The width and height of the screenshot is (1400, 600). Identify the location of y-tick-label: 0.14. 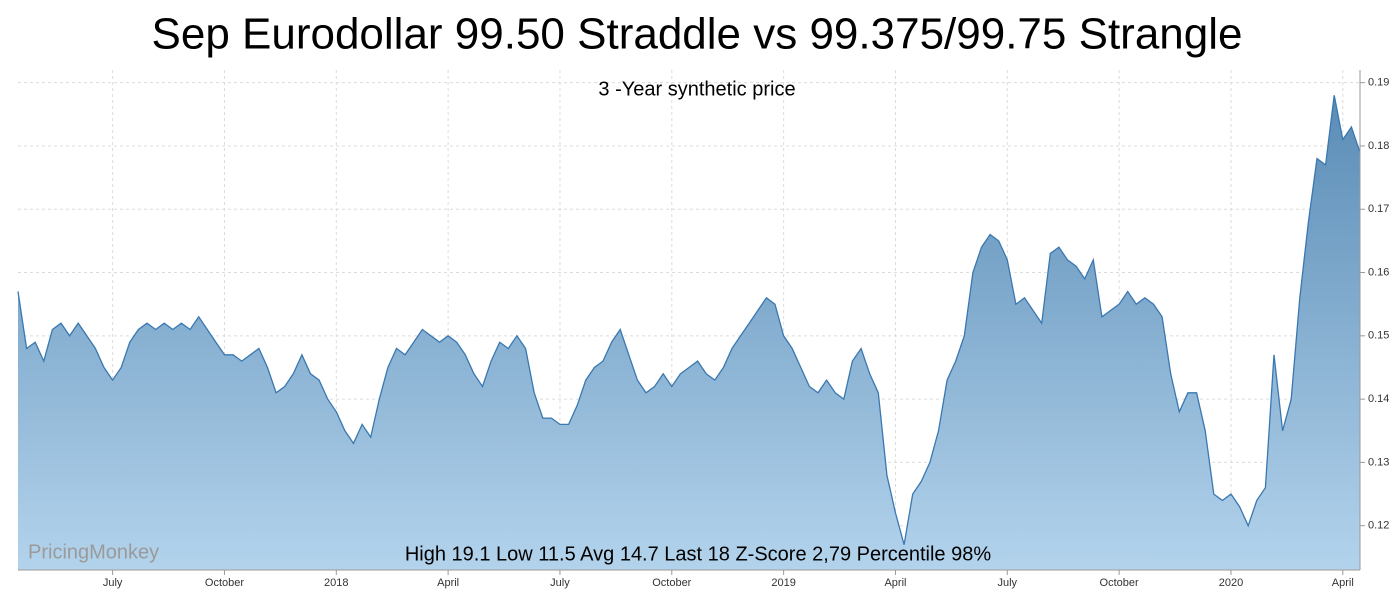
(1378, 399).